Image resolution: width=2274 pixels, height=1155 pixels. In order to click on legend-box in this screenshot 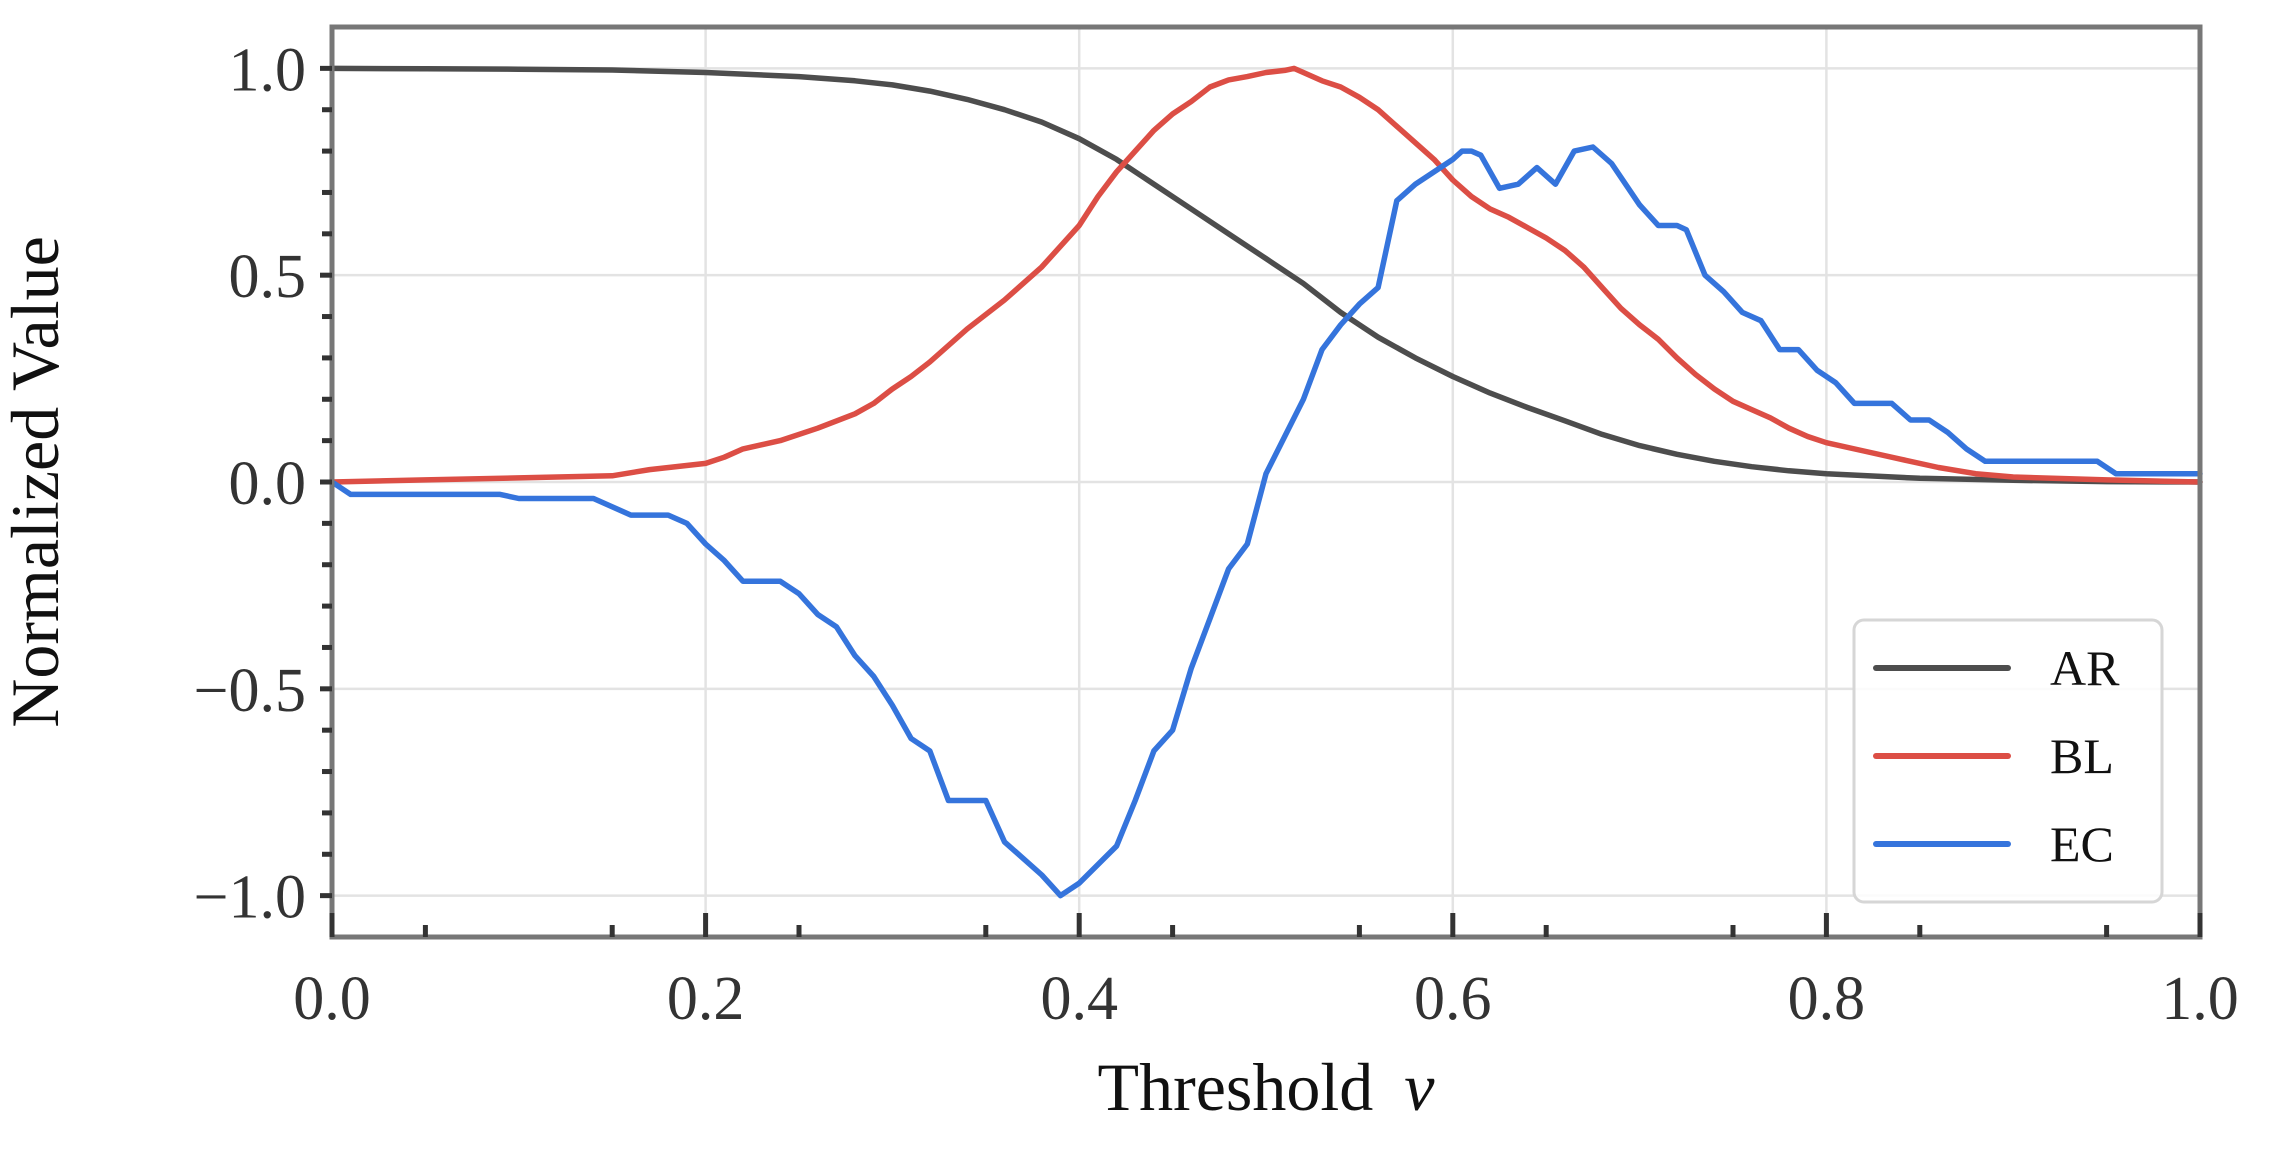, I will do `click(2008, 761)`.